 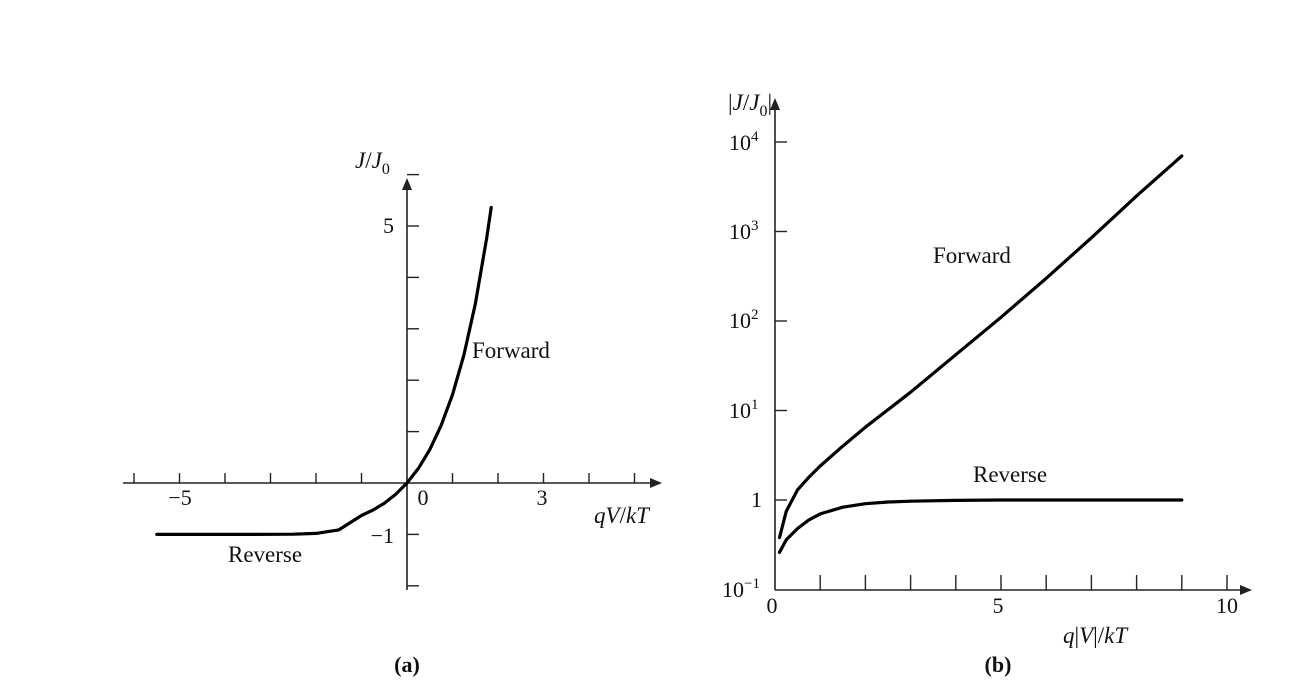 I want to click on panel-b-reverse-label: Reverse, so click(x=1010, y=474).